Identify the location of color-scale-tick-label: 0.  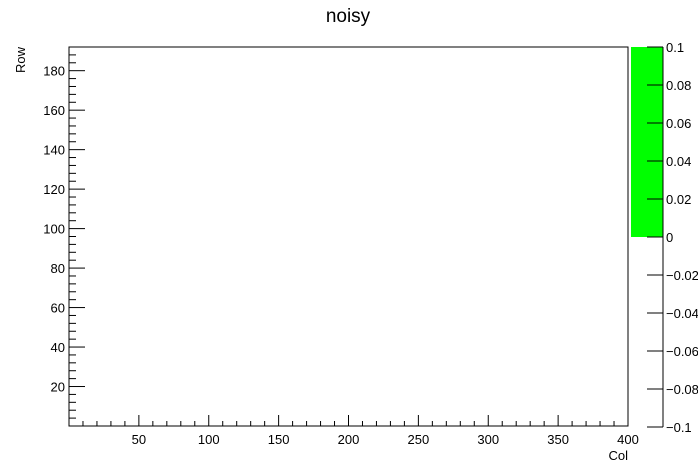
(669, 237).